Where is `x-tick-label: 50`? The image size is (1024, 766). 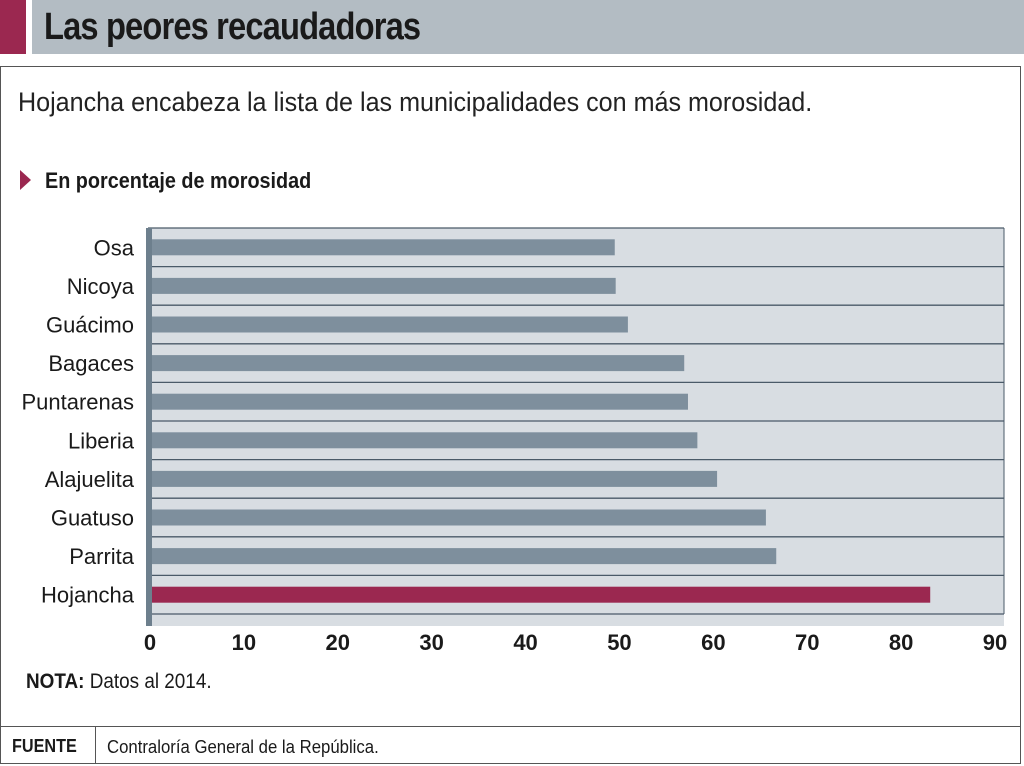
x-tick-label: 50 is located at coordinates (619, 642).